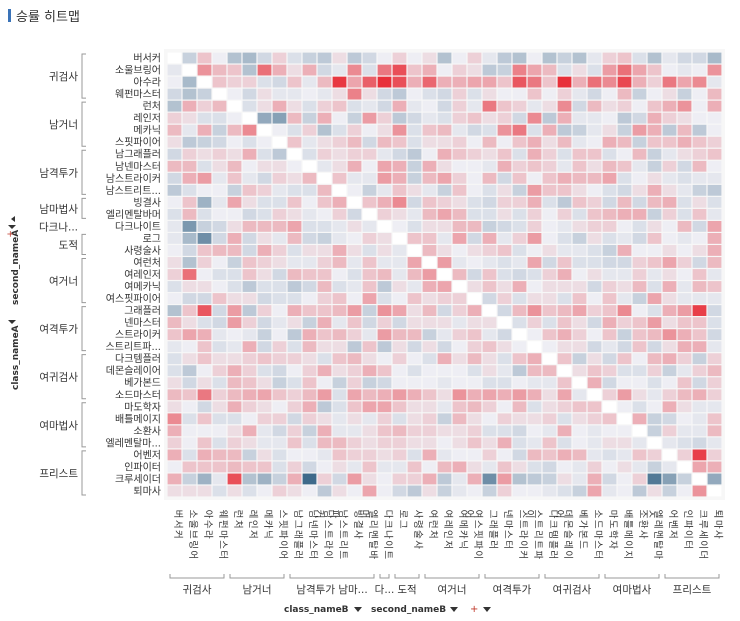 This screenshot has height=621, width=740. I want to click on heatmap-cell: 넨마스터 / 스트라이커: 0.48, so click(519, 323).